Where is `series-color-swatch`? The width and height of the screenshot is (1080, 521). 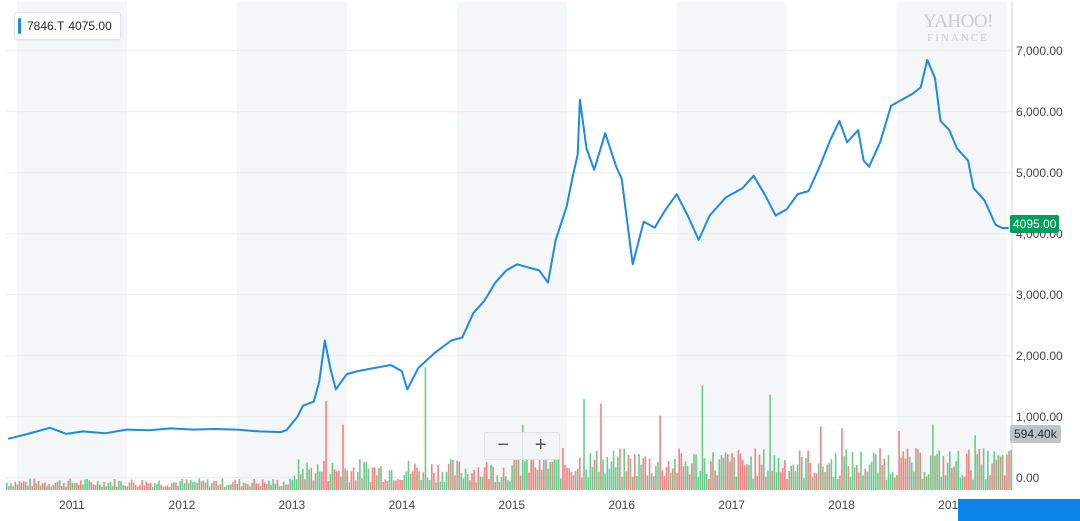 series-color-swatch is located at coordinates (19, 26).